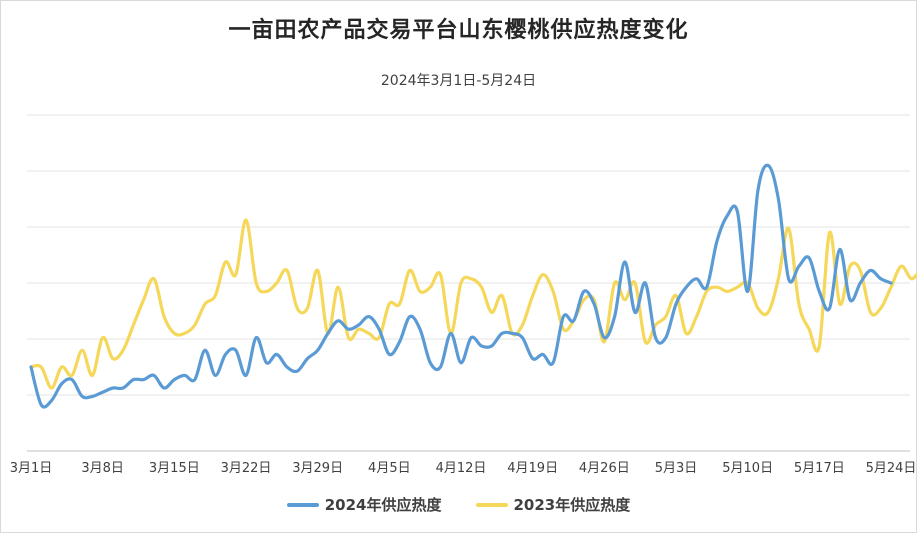 This screenshot has height=533, width=917. I want to click on legend-item-2023: 2023年供应热度, so click(553, 504).